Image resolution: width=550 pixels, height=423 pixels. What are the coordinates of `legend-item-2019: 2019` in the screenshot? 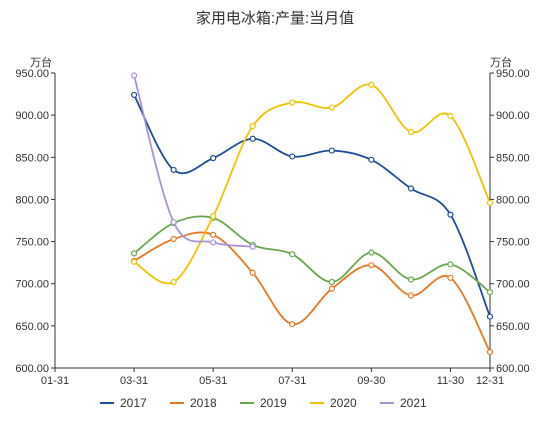 It's located at (263, 403).